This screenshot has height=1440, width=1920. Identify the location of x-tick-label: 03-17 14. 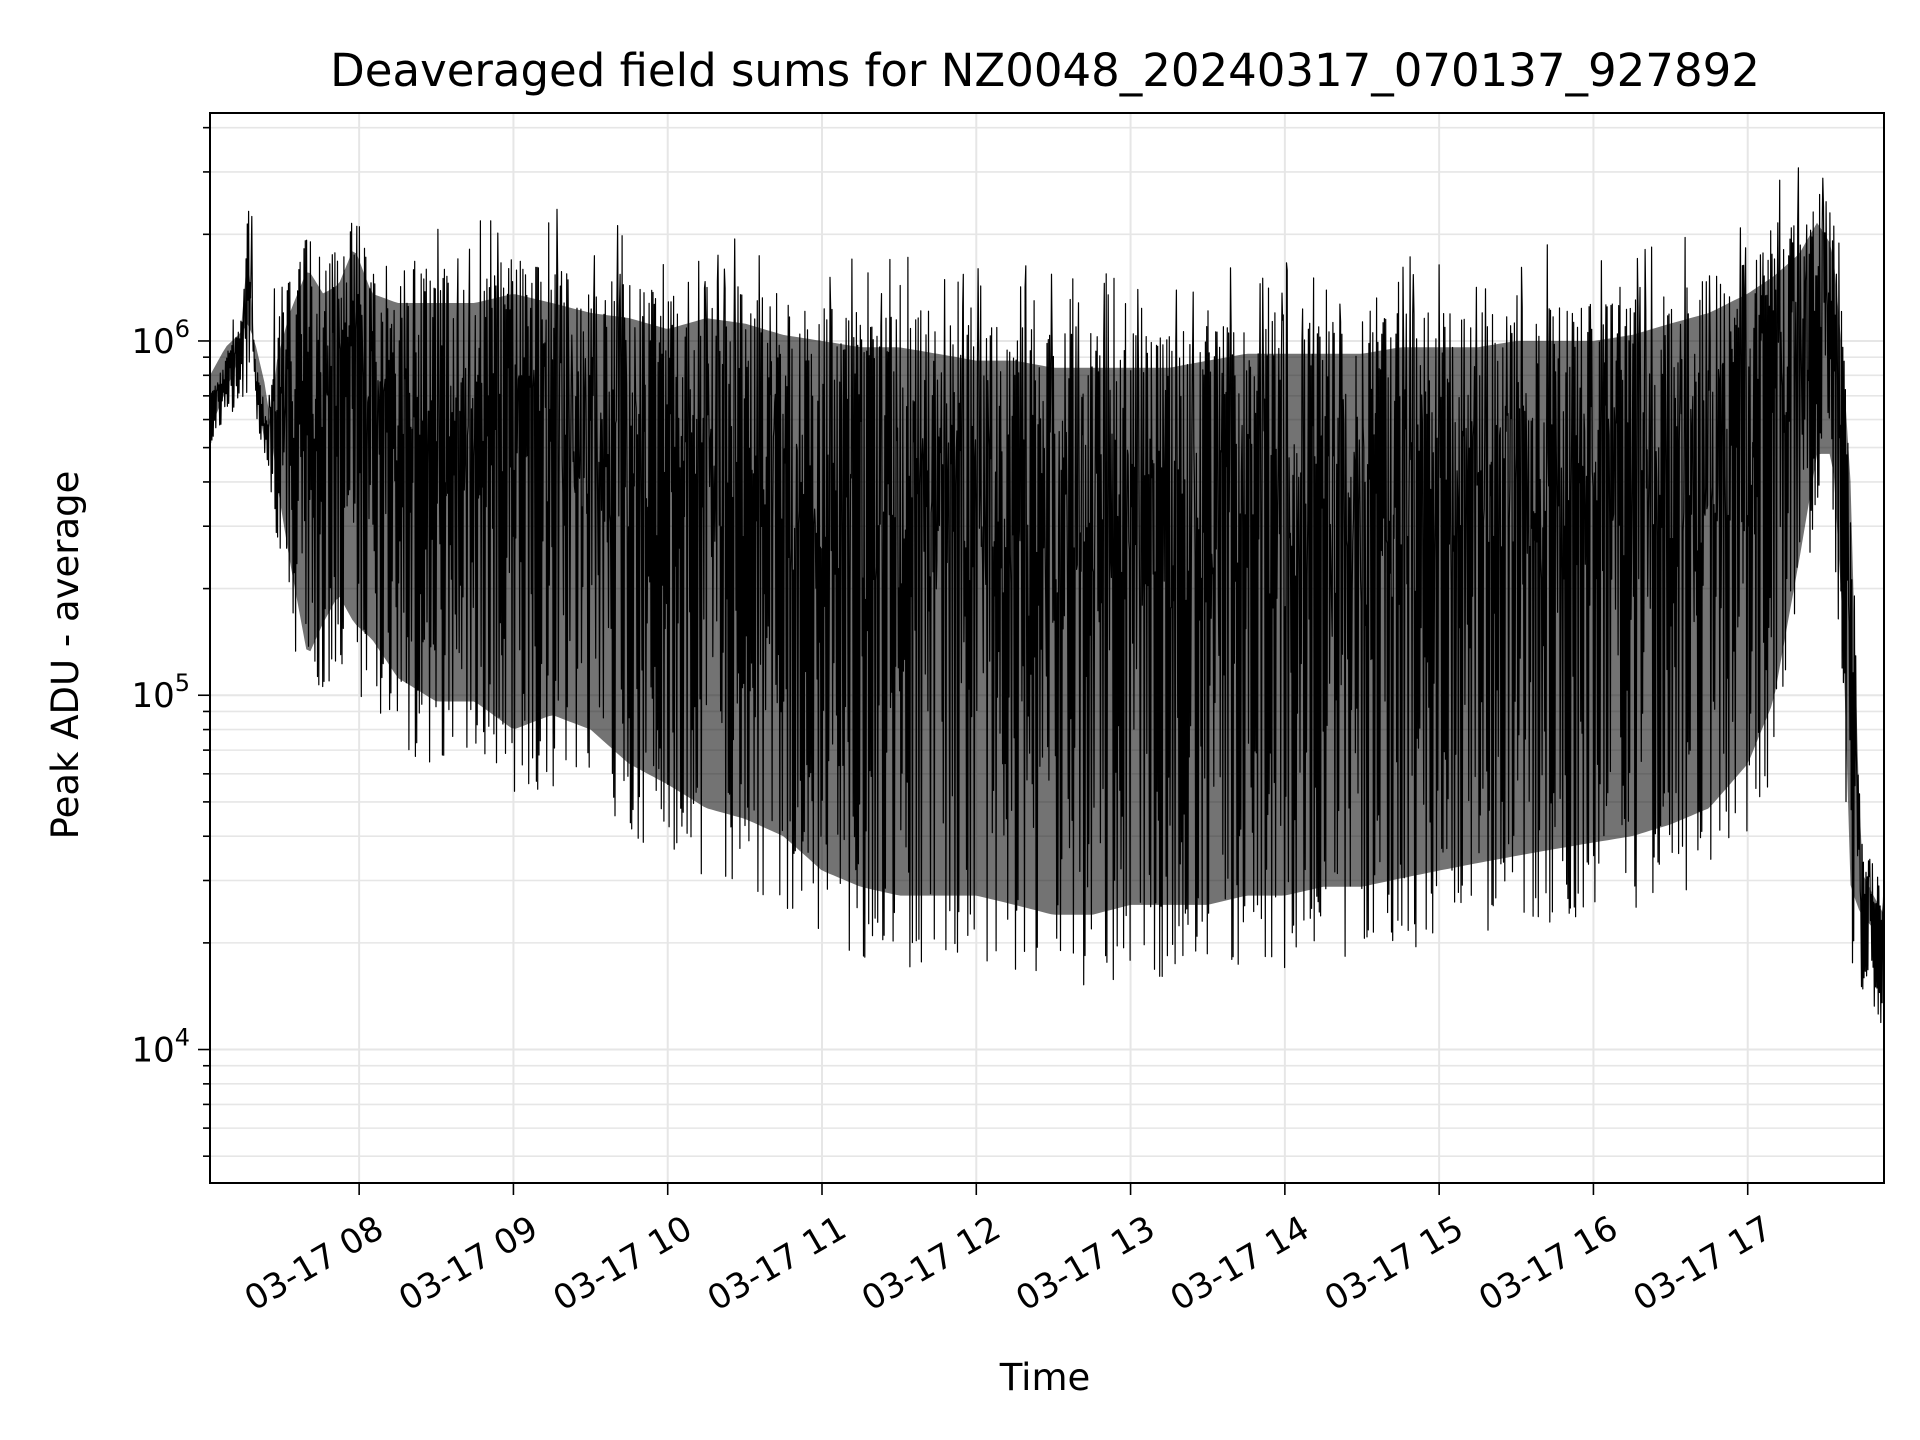
(1240, 1263).